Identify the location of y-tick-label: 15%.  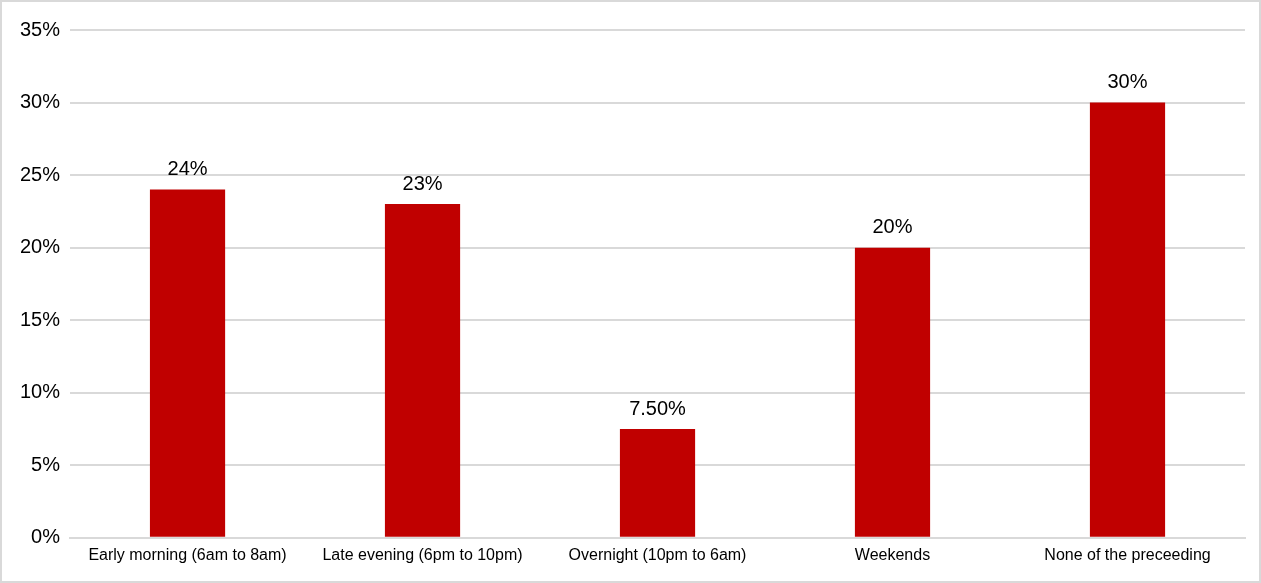
(40, 318).